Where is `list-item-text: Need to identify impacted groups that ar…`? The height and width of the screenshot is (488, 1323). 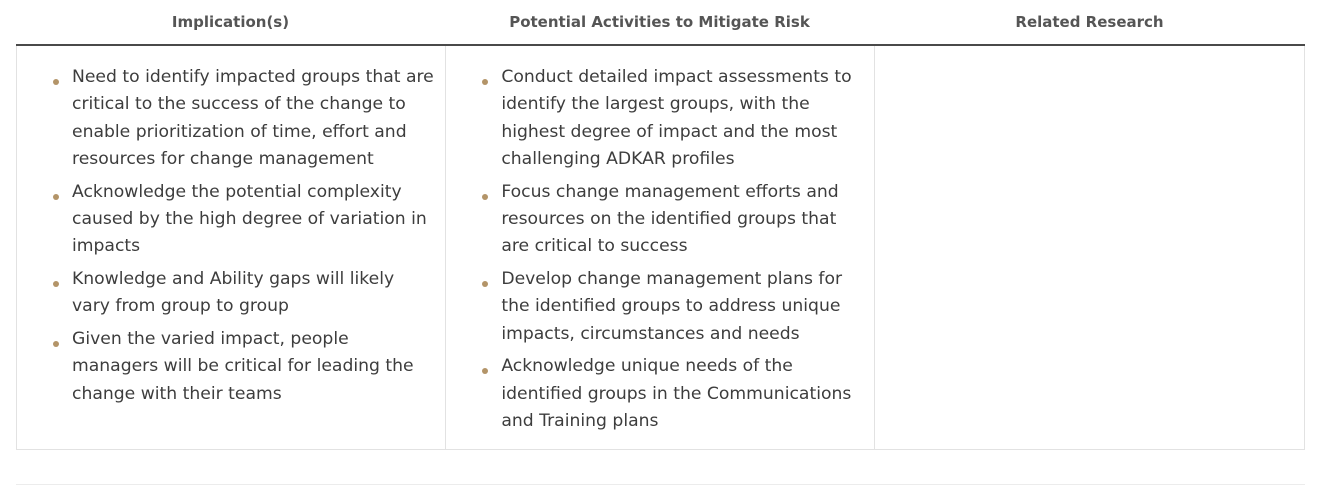 list-item-text: Need to identify impacted groups that ar… is located at coordinates (253, 118).